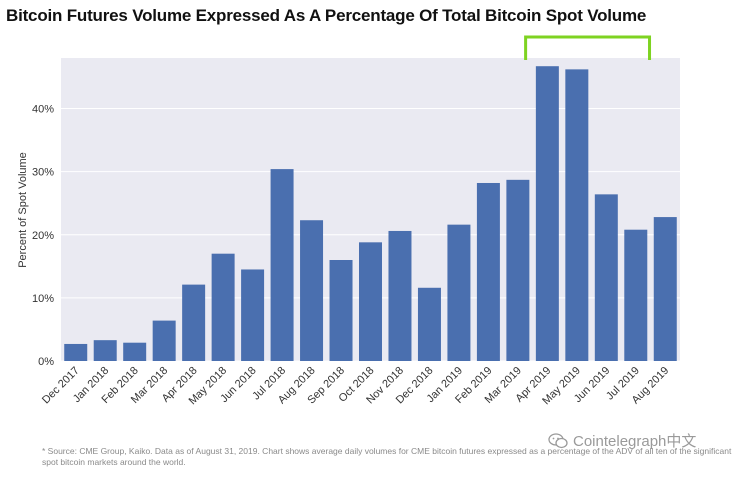 This screenshot has width=747, height=477. What do you see at coordinates (46, 362) in the screenshot?
I see `y-tick-label: 0%` at bounding box center [46, 362].